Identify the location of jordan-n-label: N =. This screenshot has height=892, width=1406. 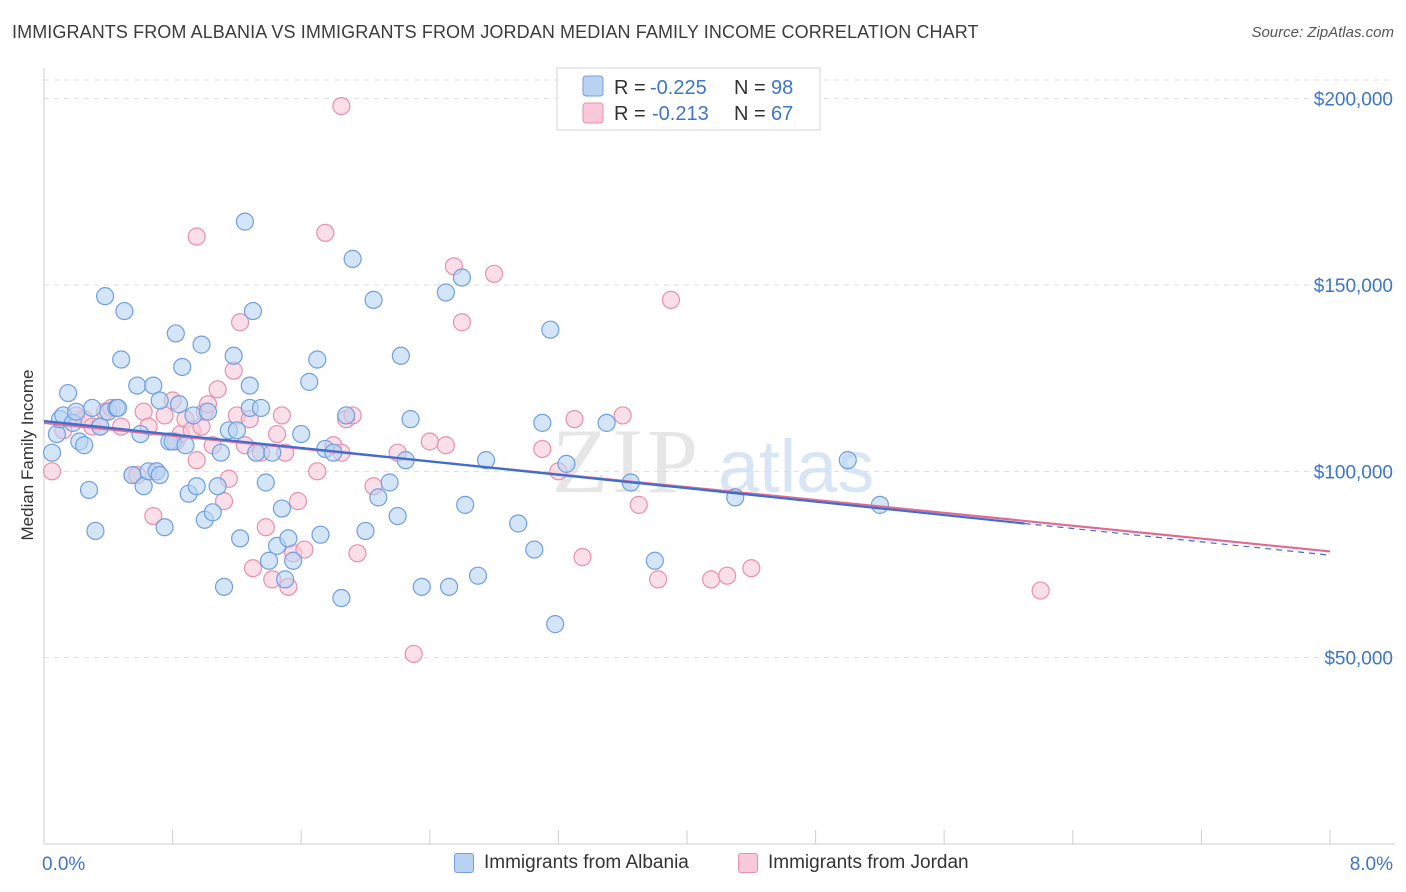
(750, 114).